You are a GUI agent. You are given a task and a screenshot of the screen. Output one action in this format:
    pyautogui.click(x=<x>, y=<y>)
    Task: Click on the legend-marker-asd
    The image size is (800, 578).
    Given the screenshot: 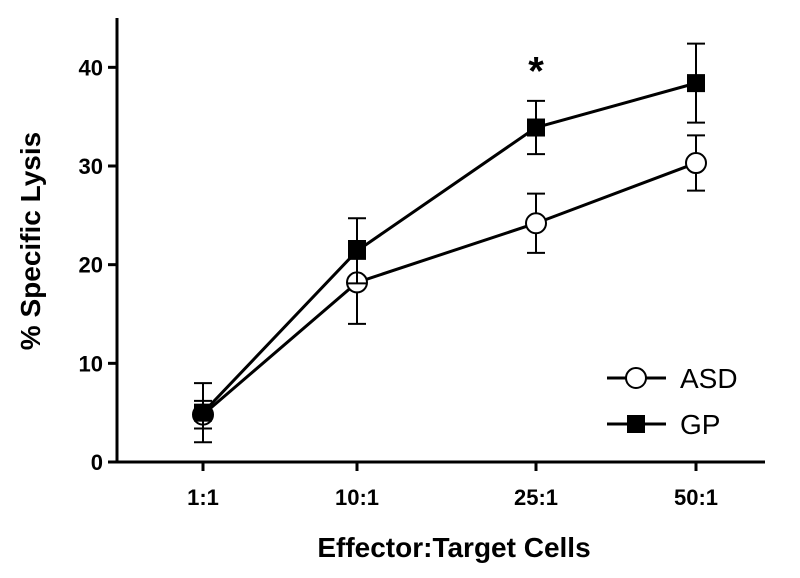 What is the action you would take?
    pyautogui.click(x=636, y=378)
    